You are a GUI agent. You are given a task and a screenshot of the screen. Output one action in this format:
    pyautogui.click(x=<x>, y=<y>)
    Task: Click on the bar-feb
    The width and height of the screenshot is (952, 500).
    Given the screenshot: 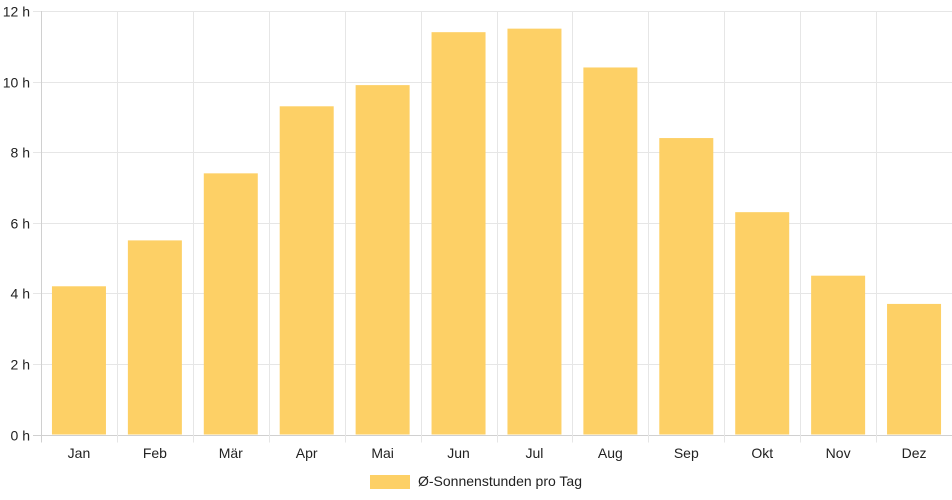 What is the action you would take?
    pyautogui.click(x=154, y=337)
    